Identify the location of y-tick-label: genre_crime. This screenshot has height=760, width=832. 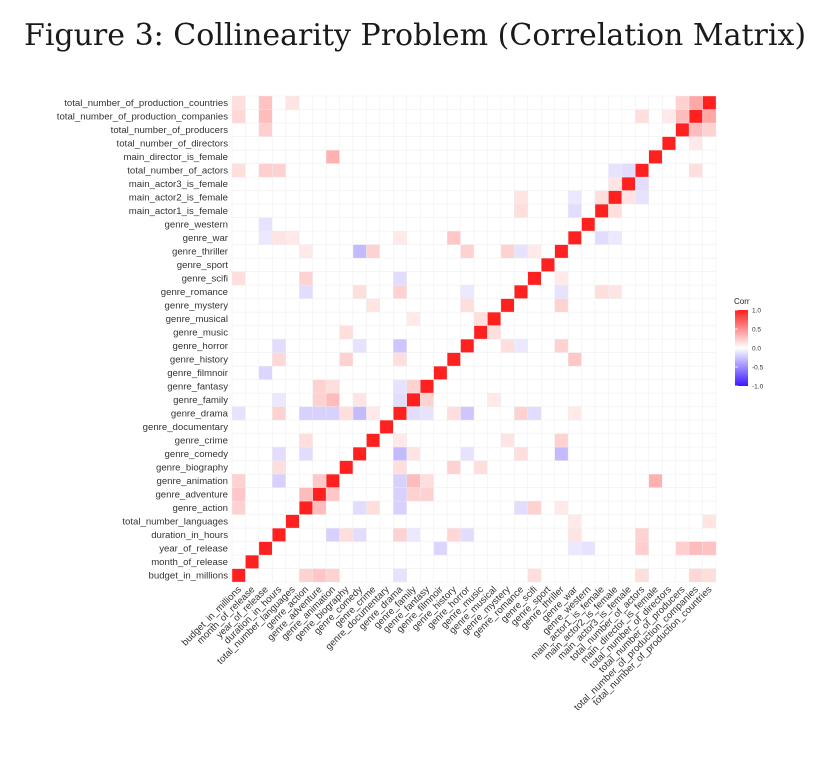
(201, 440).